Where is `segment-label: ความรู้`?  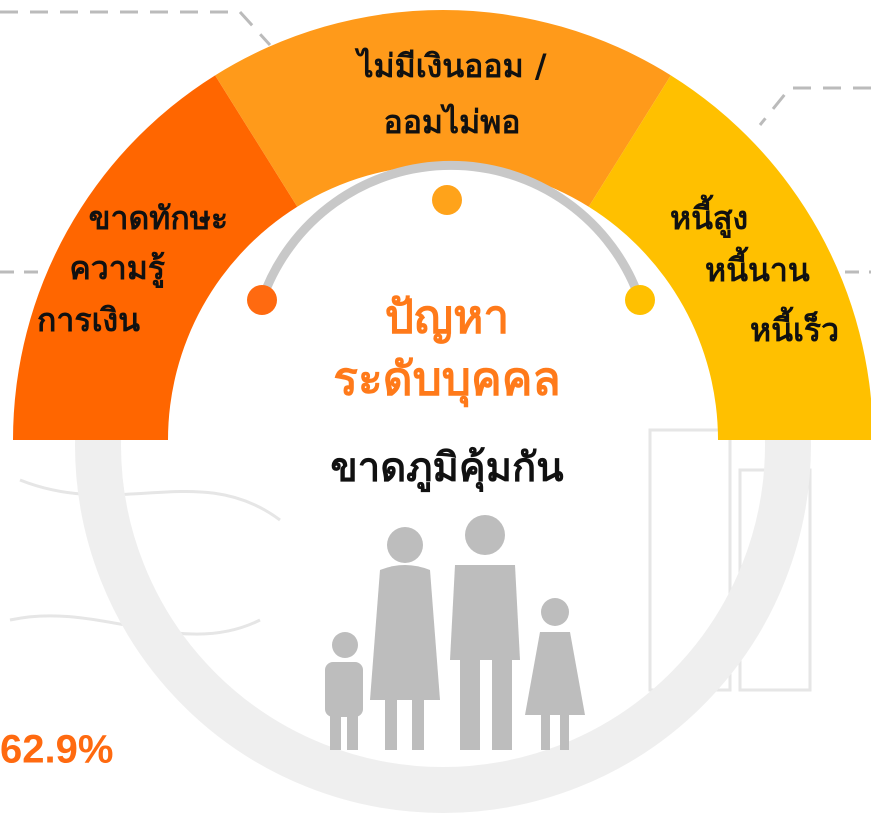 segment-label: ความรู้ is located at coordinates (117, 269).